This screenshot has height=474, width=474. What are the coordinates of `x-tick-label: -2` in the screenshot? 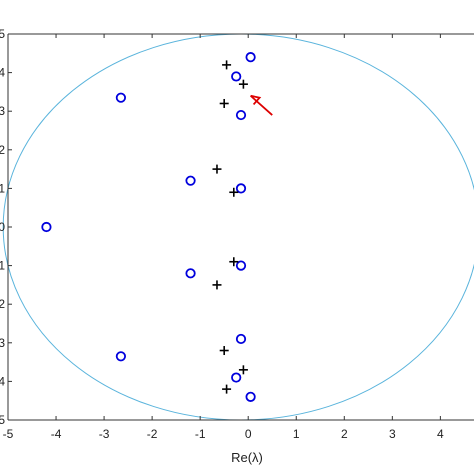 It's located at (152, 434).